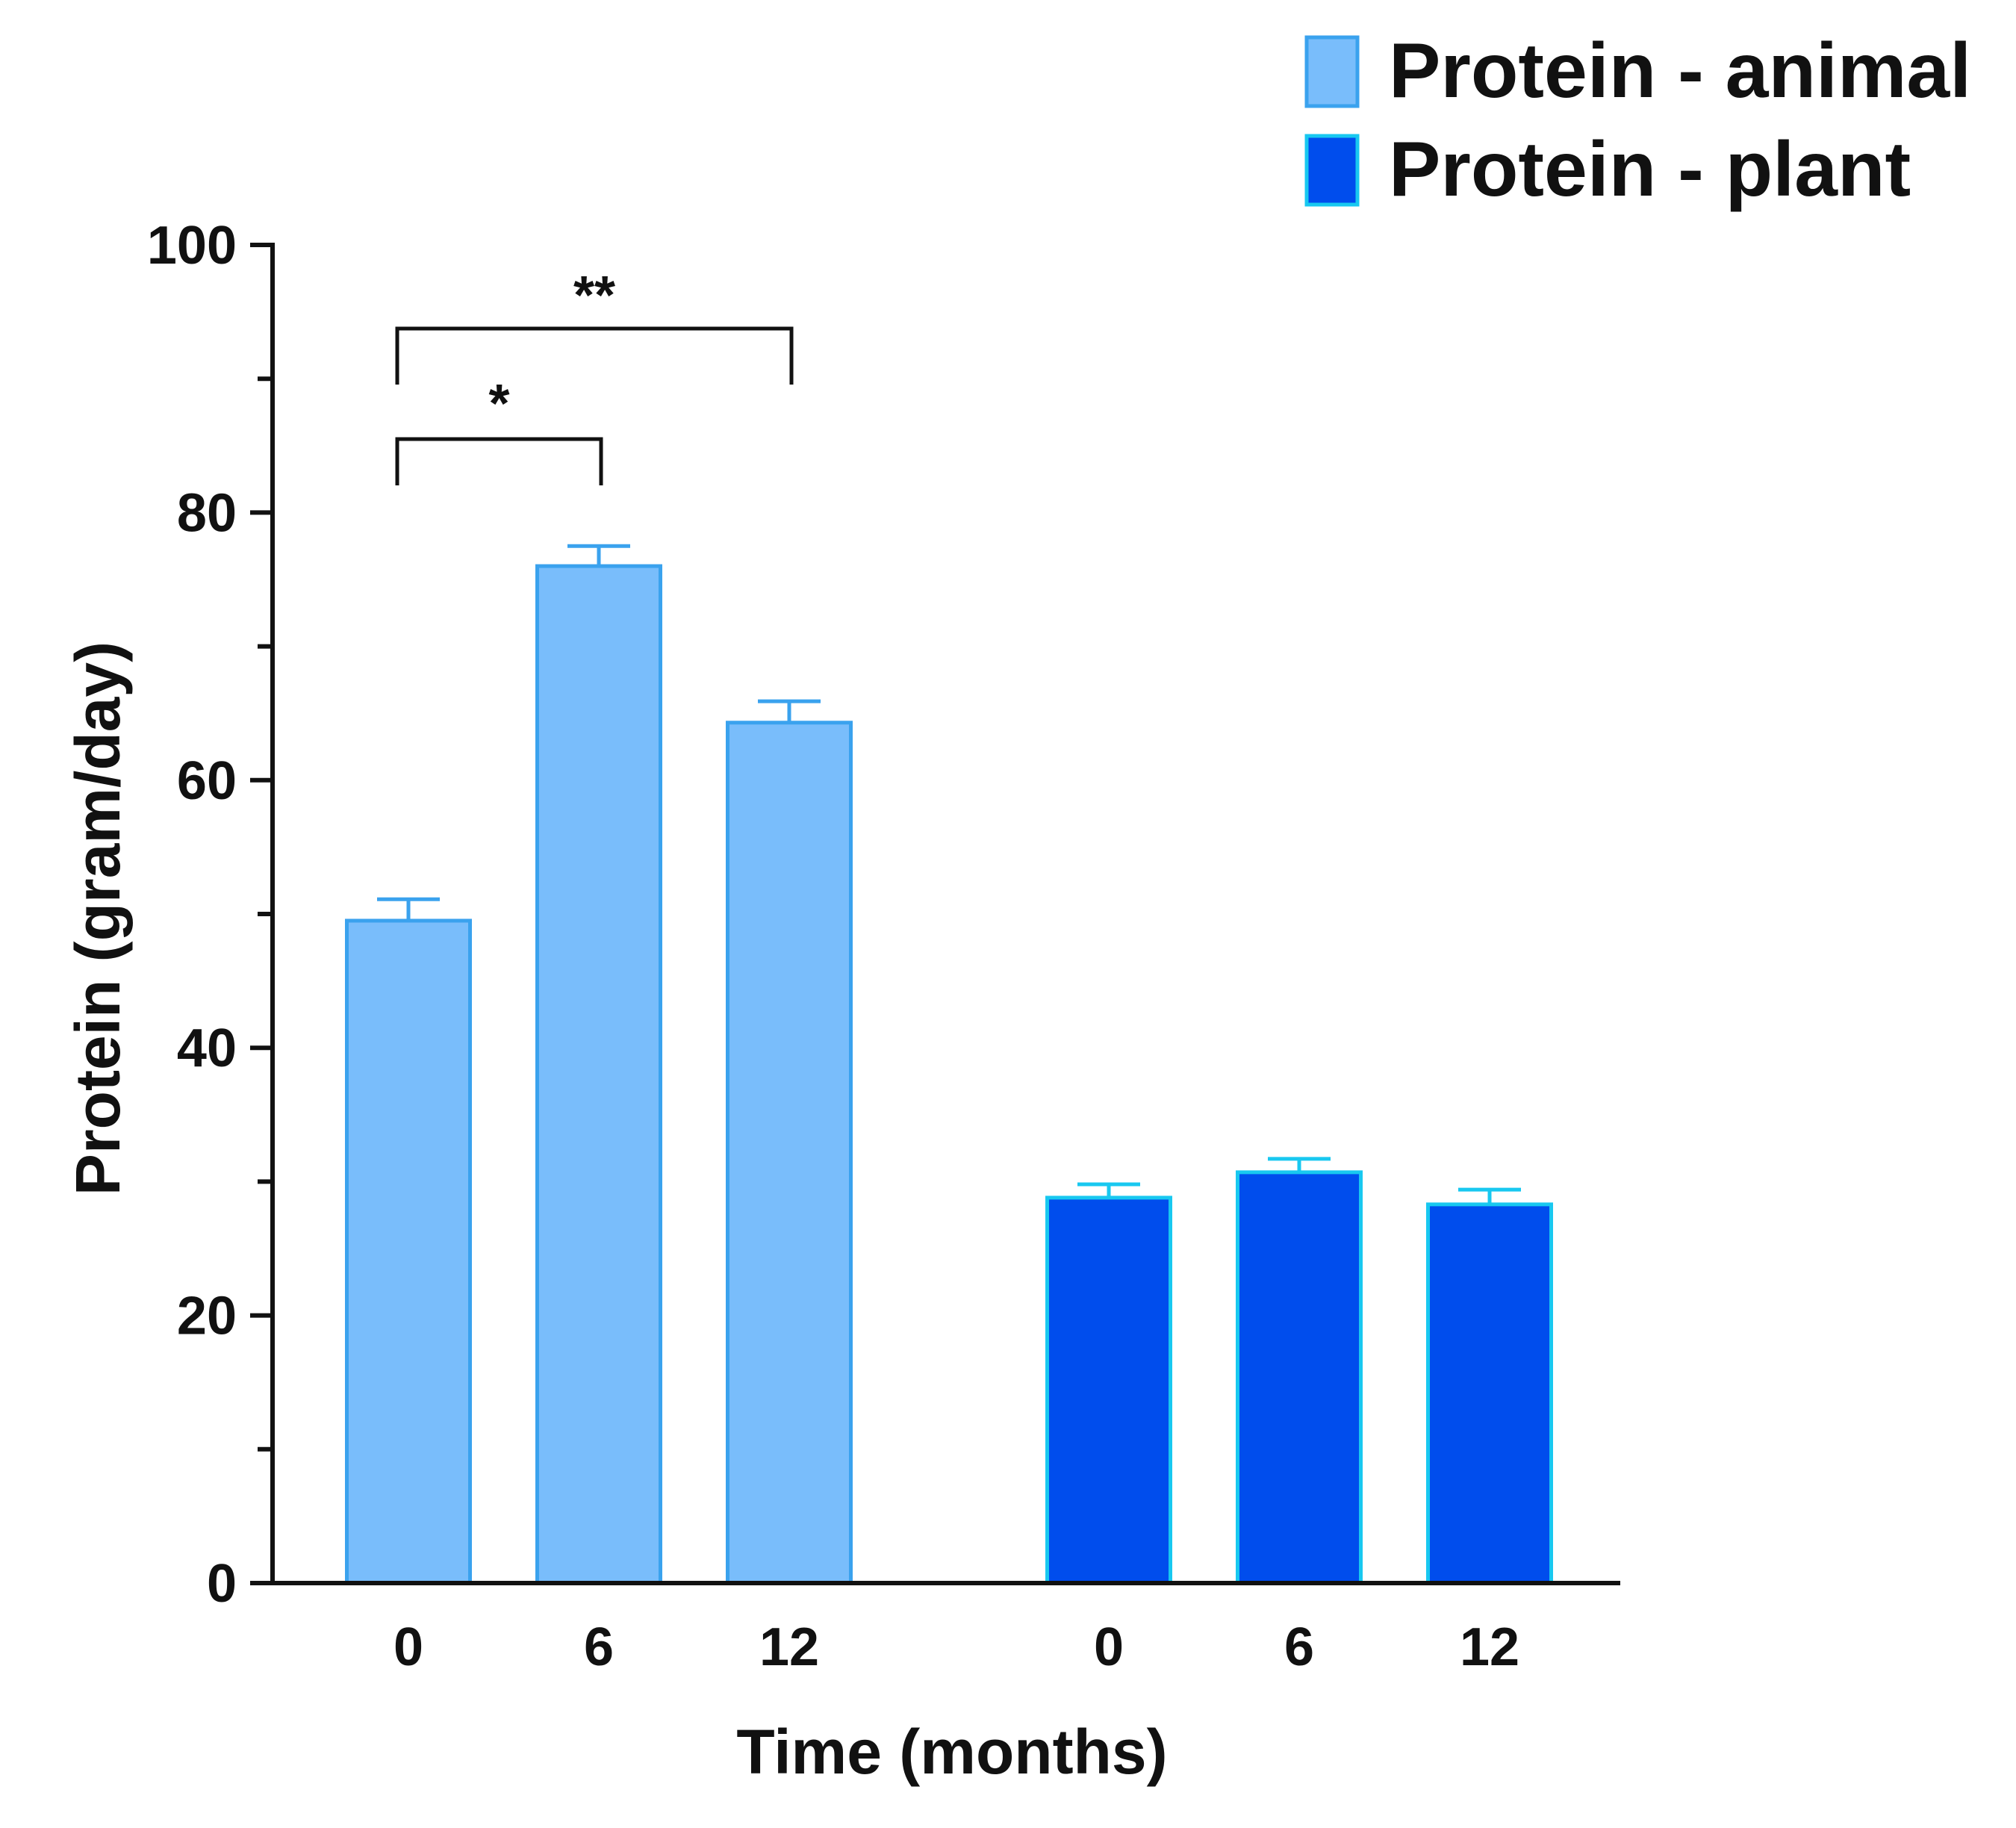 Image resolution: width=2016 pixels, height=1828 pixels. Describe the element at coordinates (498, 404) in the screenshot. I see `significance-label-1: *` at that location.